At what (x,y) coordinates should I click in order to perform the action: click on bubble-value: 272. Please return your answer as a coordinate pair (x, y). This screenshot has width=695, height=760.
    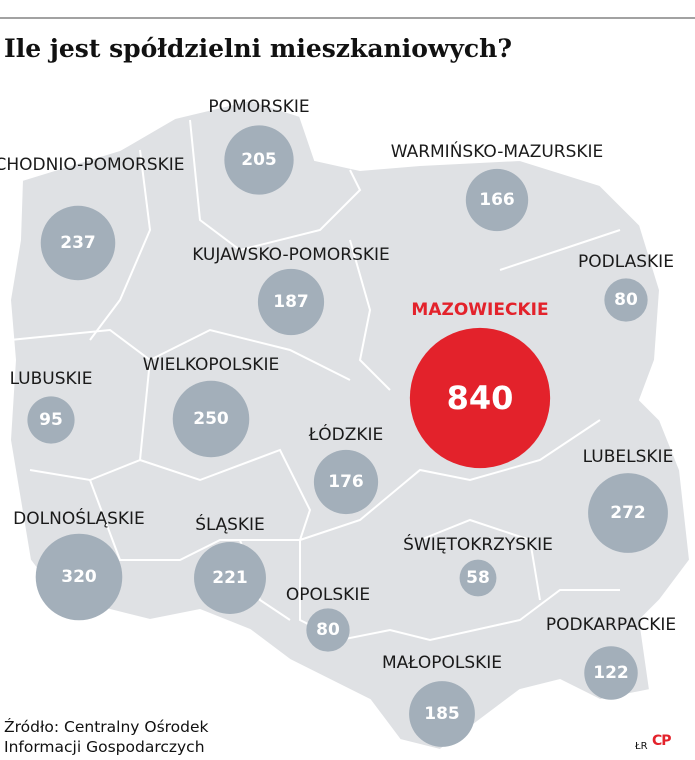
    Looking at the image, I should click on (628, 513).